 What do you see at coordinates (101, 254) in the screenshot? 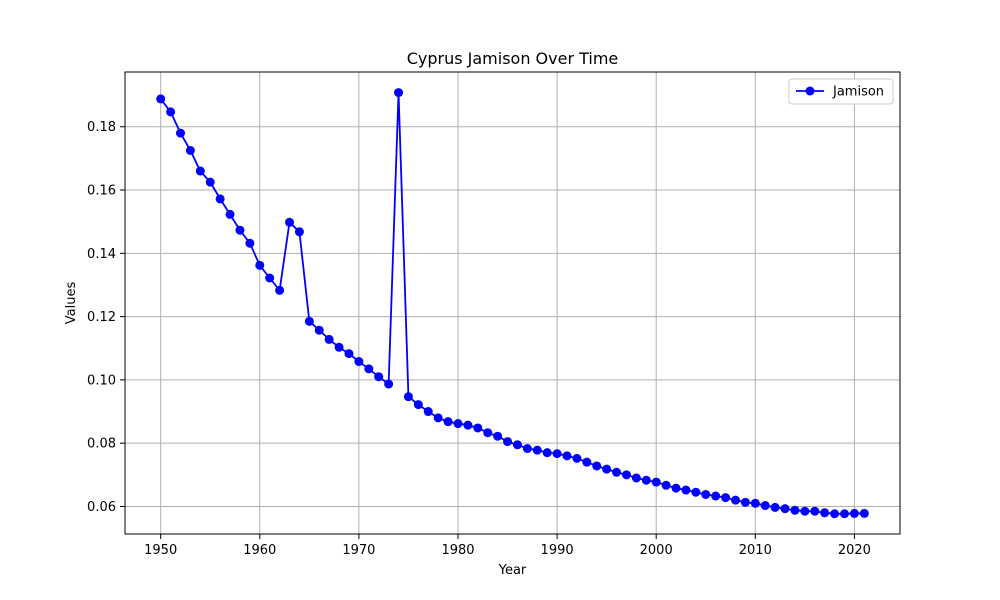
I see `y-tick-label: 0.14` at bounding box center [101, 254].